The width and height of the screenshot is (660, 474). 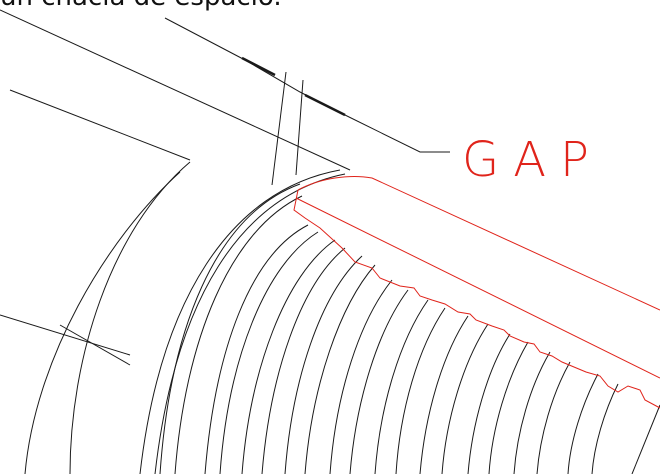 I want to click on gap-leader-line, so click(x=307, y=85).